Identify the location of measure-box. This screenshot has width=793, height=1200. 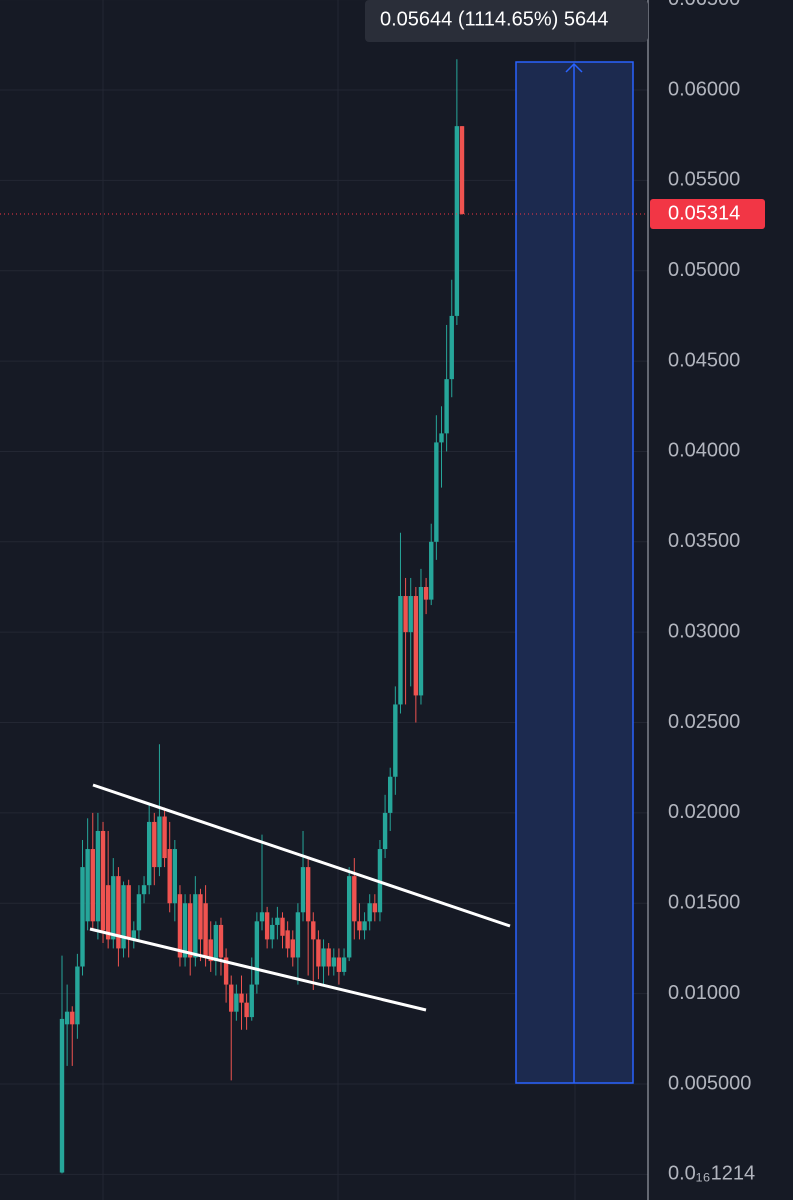
(574, 572).